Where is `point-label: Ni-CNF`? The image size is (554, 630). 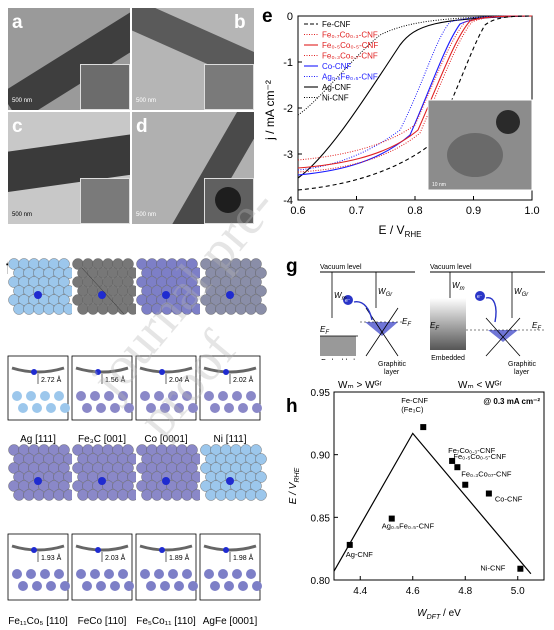
point-label: Ni-CNF is located at coordinates (492, 568).